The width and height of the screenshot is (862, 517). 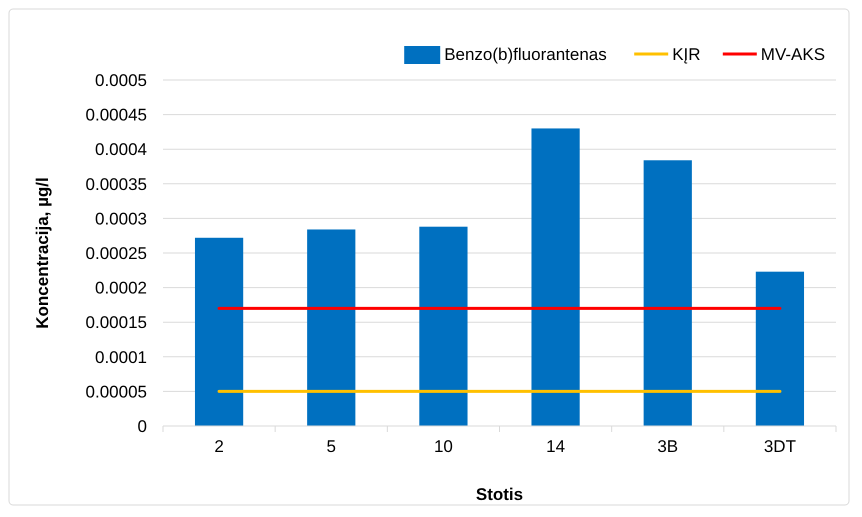 I want to click on y-axis-title: Koncentracija, µg/l, so click(x=42, y=253).